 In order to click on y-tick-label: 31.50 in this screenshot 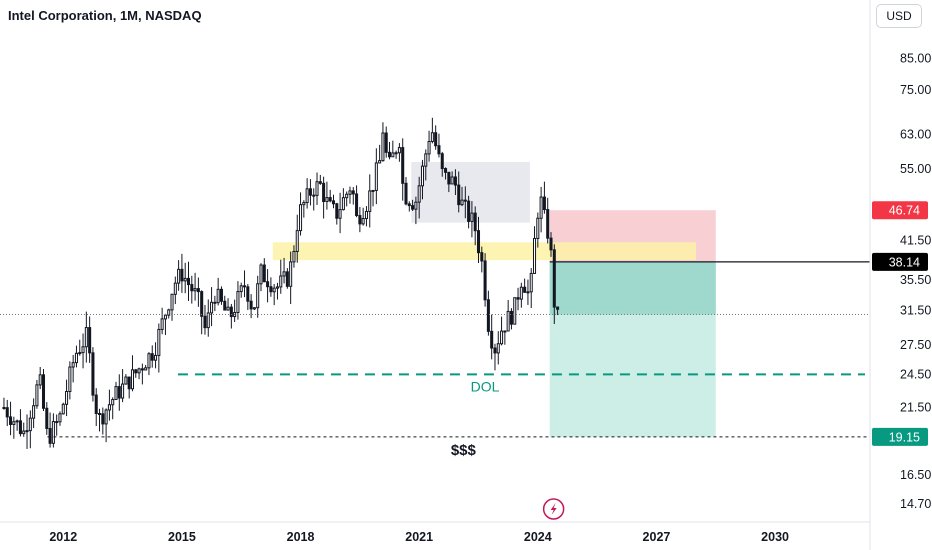, I will do `click(915, 310)`.